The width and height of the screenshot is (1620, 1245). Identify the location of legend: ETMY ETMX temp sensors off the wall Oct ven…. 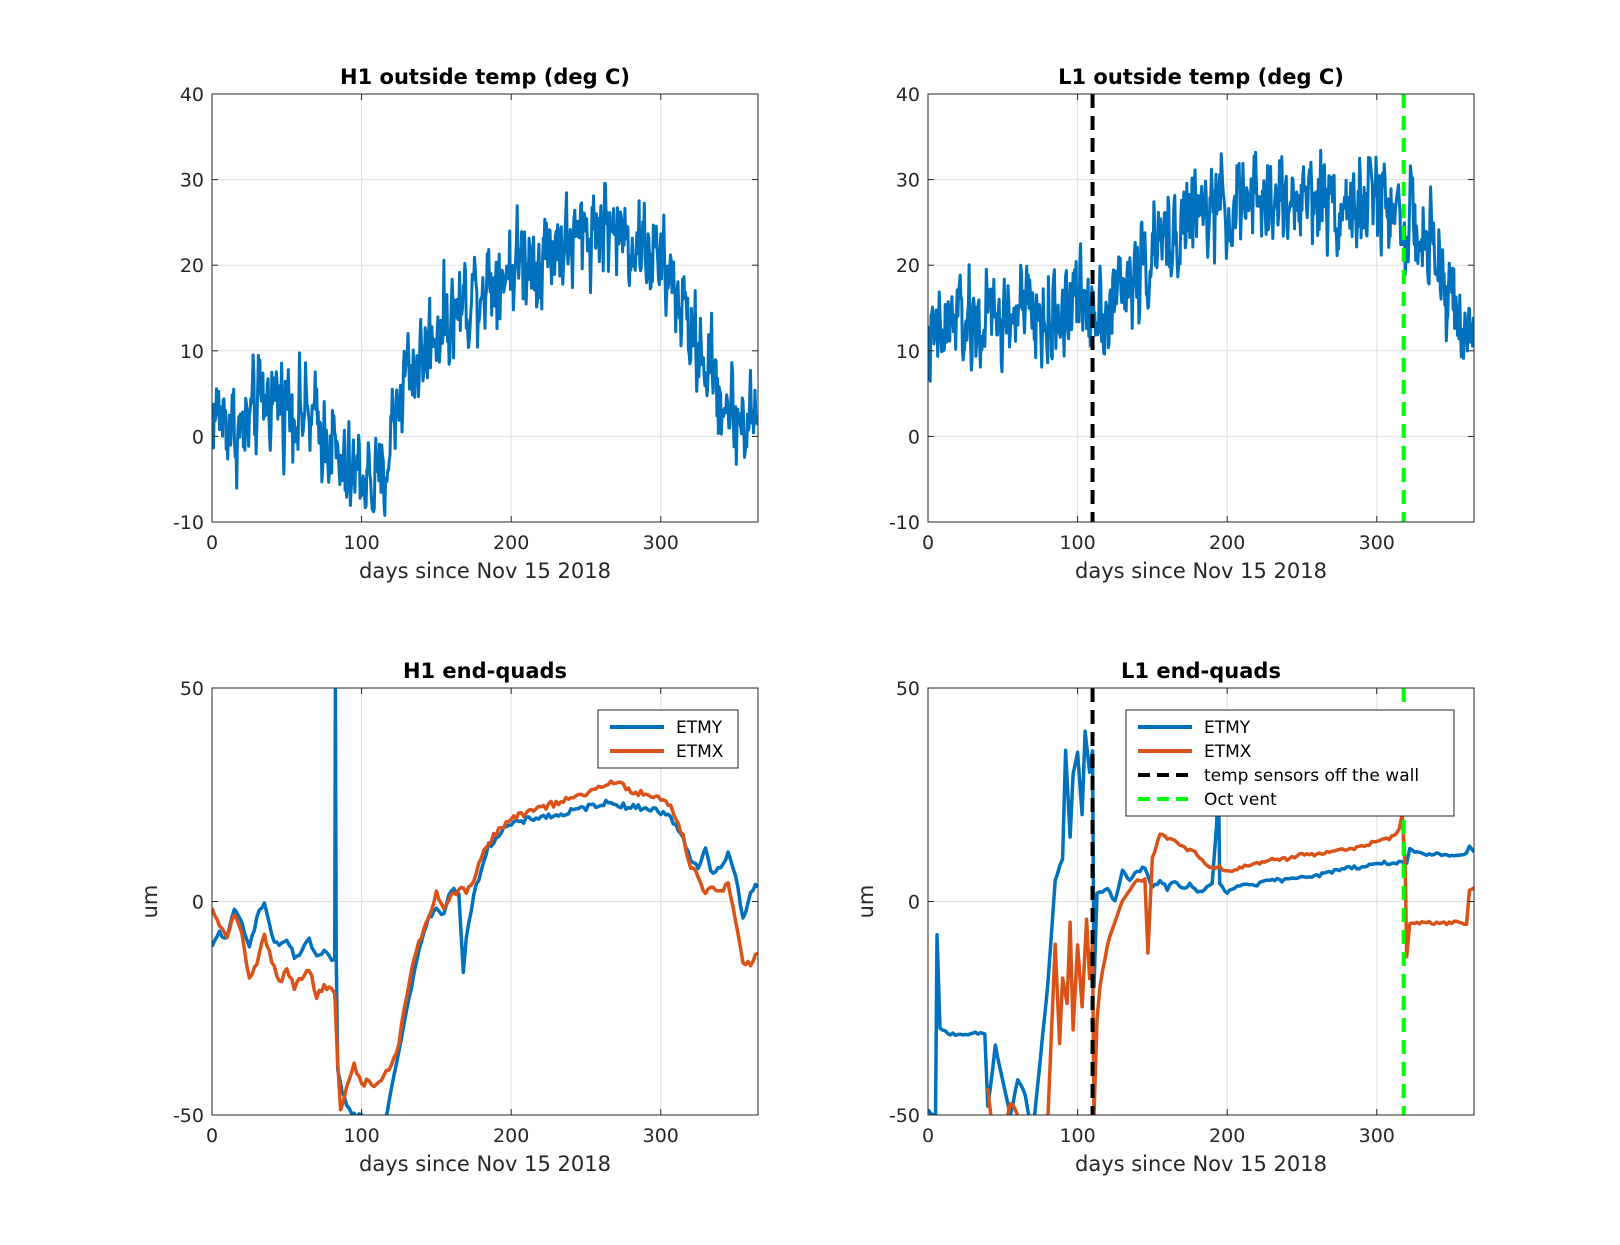
(1290, 763).